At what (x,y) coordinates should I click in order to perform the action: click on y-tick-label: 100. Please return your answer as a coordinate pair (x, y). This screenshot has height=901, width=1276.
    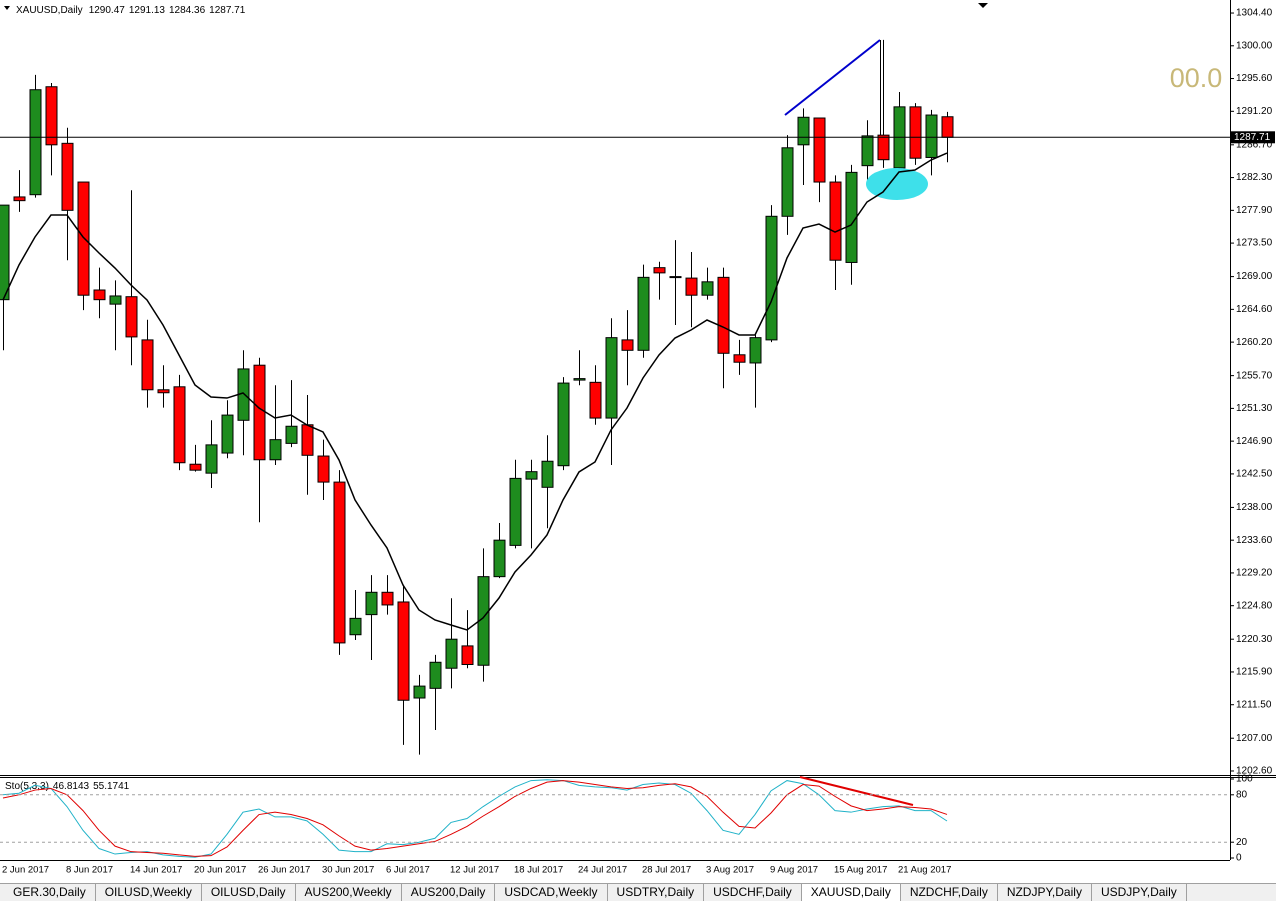
    Looking at the image, I should click on (1244, 779).